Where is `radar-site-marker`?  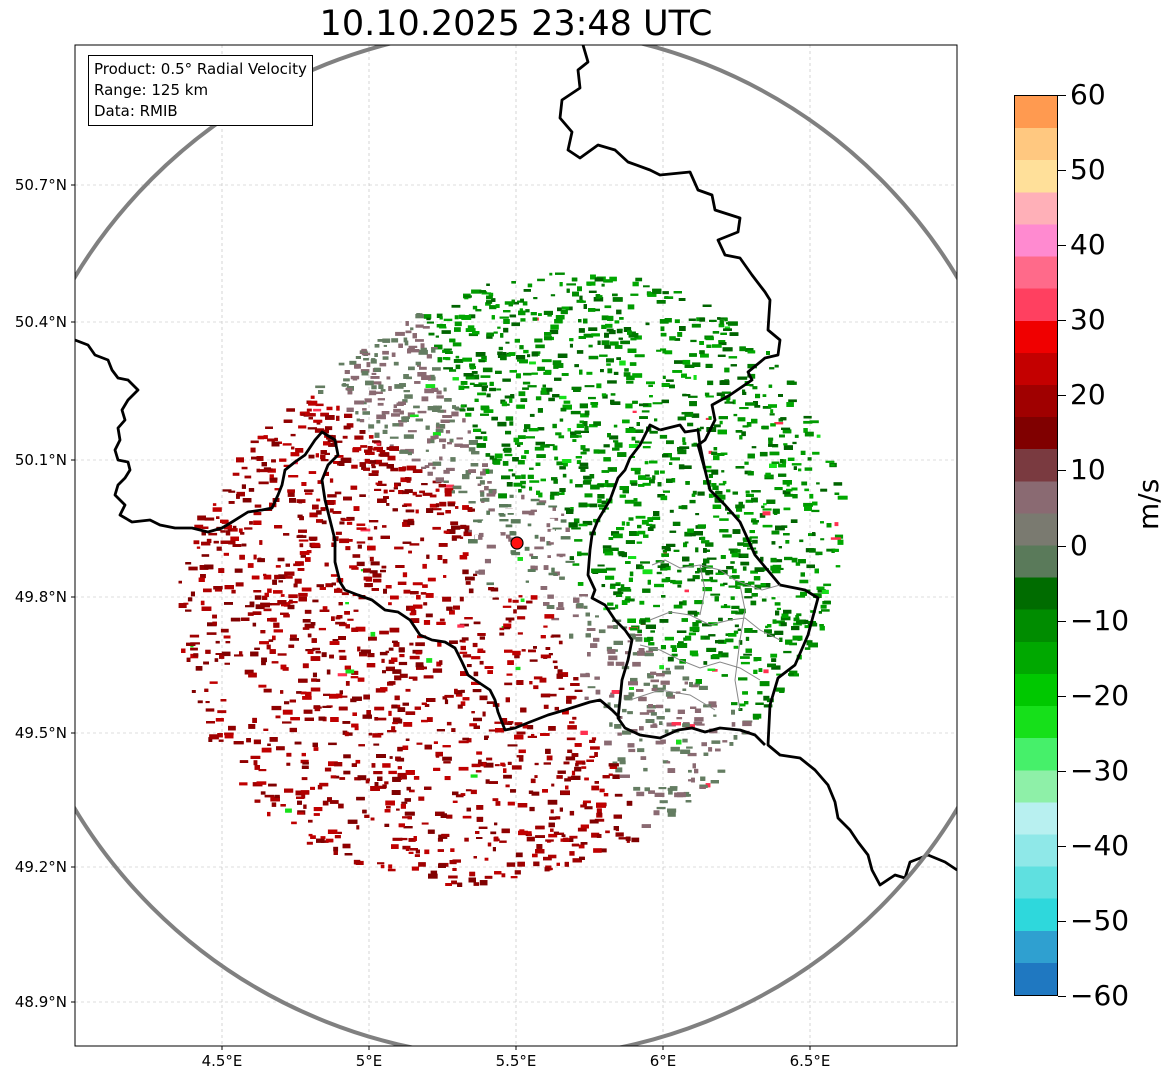 radar-site-marker is located at coordinates (517, 543).